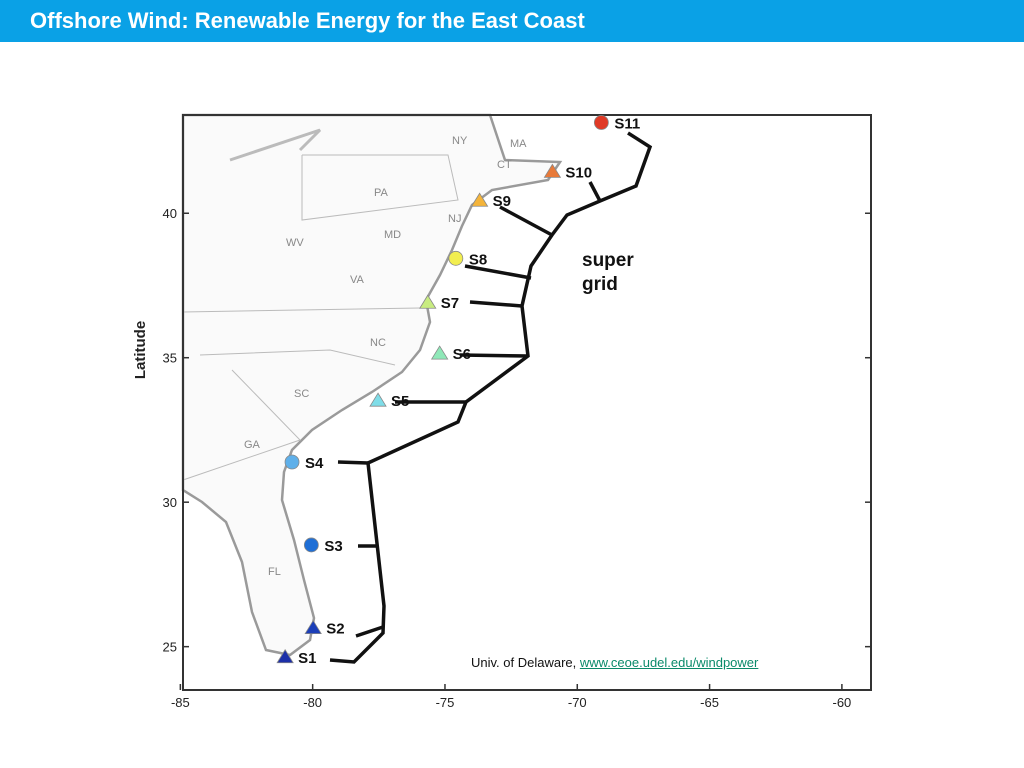 This screenshot has width=1024, height=768. Describe the element at coordinates (518, 144) in the screenshot. I see `state-label: MA` at that location.